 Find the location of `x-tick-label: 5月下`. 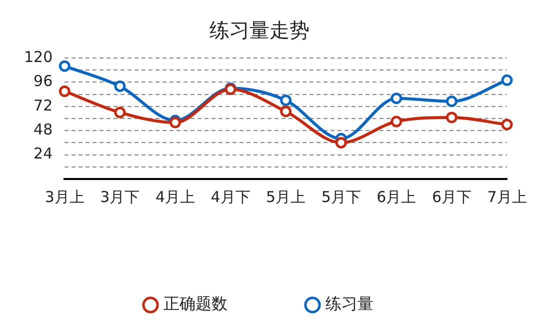

x-tick-label: 5月下 is located at coordinates (341, 197).